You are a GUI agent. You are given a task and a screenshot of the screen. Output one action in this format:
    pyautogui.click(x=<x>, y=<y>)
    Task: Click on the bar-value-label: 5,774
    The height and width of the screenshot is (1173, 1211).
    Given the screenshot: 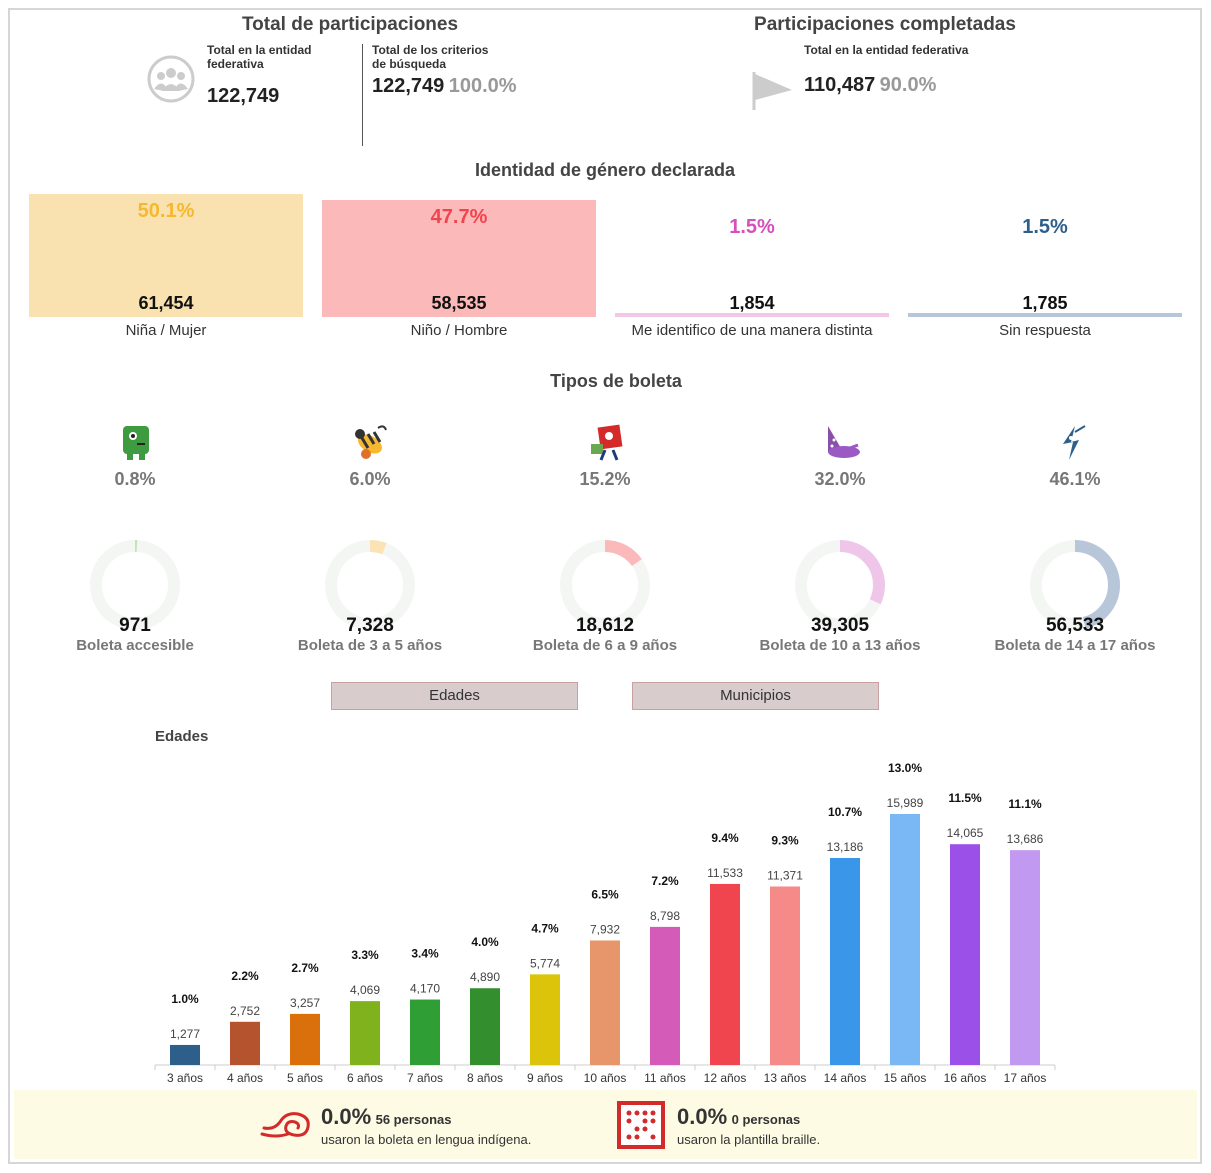 What is the action you would take?
    pyautogui.click(x=545, y=963)
    